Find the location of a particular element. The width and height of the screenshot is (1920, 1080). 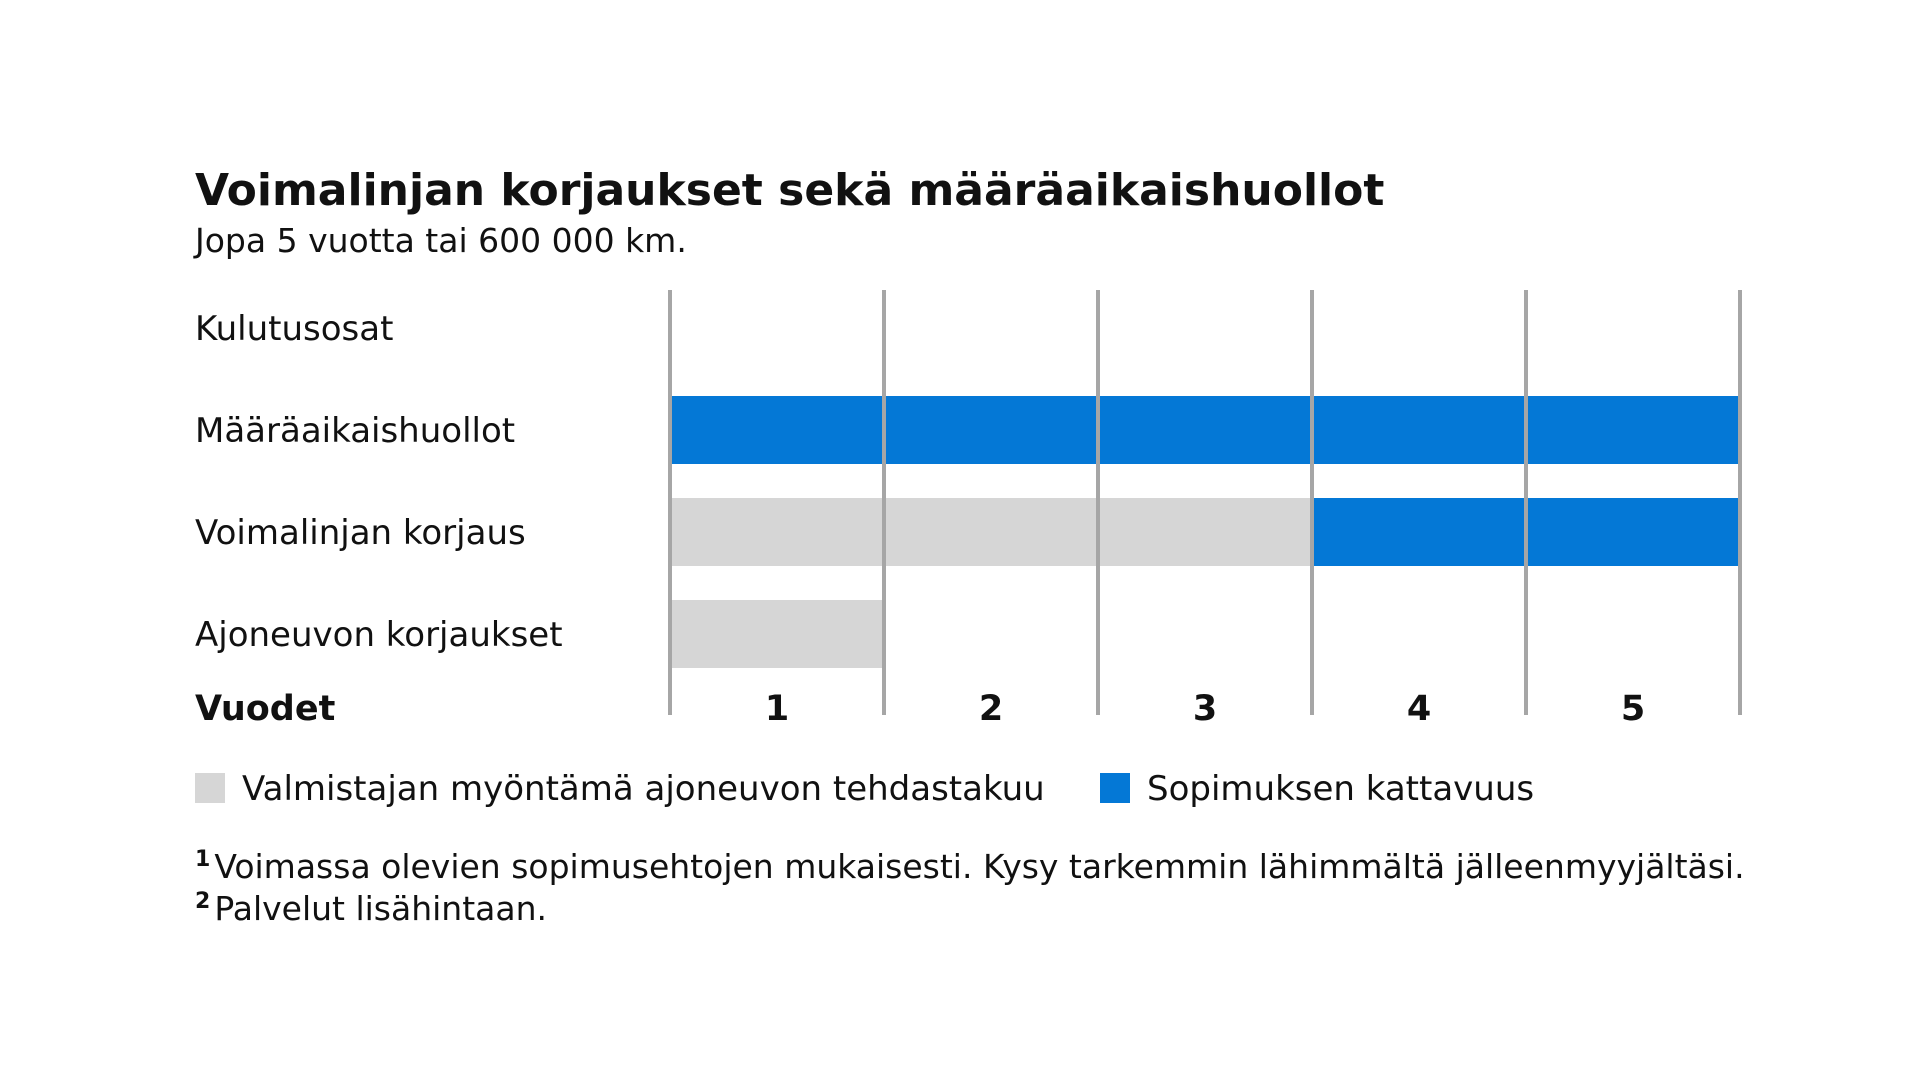

footnote-2-mark: 2 is located at coordinates (202, 901).